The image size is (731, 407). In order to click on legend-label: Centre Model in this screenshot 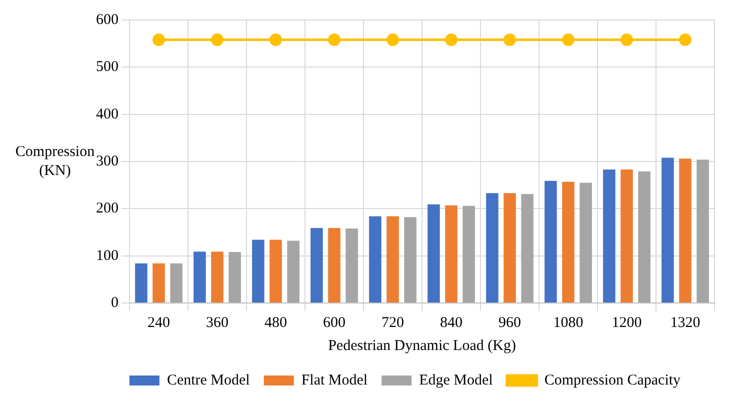, I will do `click(208, 380)`.